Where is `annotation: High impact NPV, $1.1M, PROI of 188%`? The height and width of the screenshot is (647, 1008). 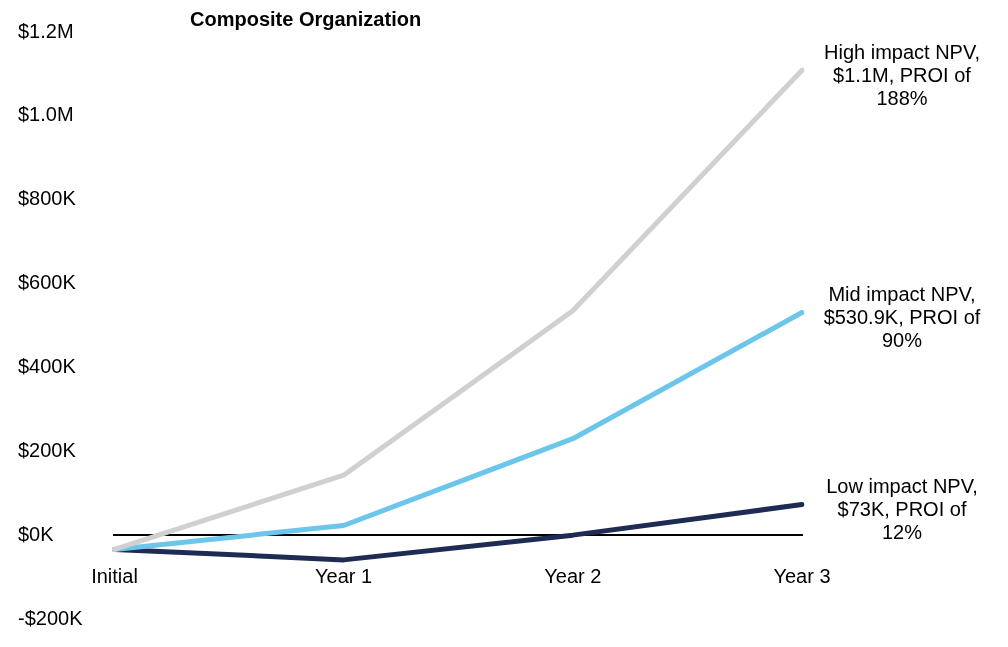 annotation: High impact NPV, $1.1M, PROI of 188% is located at coordinates (902, 74).